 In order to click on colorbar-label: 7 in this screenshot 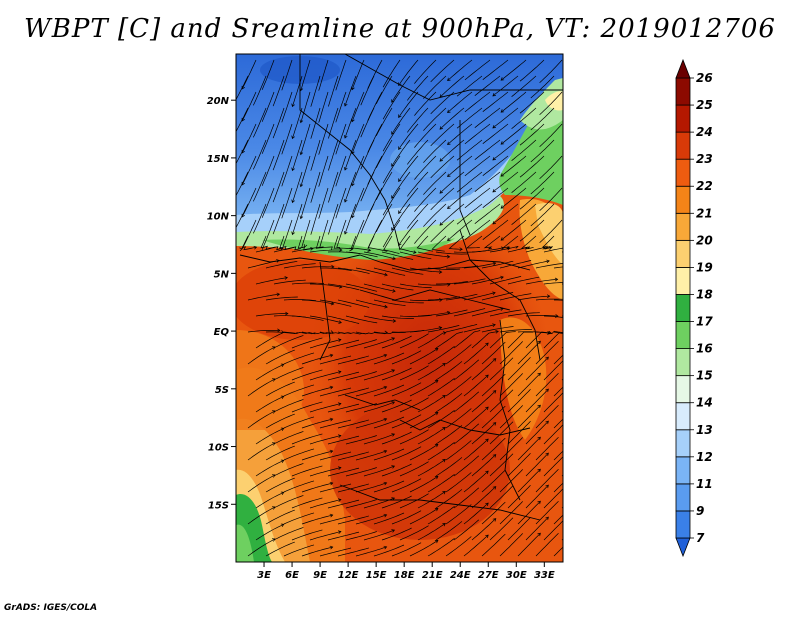, I will do `click(700, 538)`.